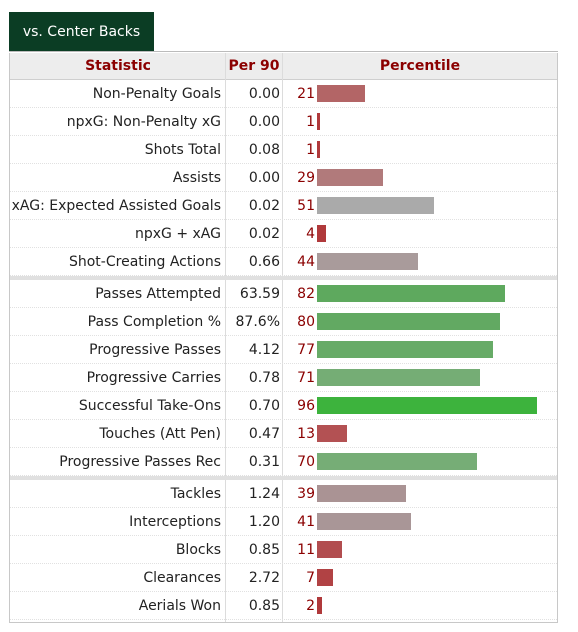 Image resolution: width=578 pixels, height=632 pixels. I want to click on per90-value: 0.31, so click(264, 462).